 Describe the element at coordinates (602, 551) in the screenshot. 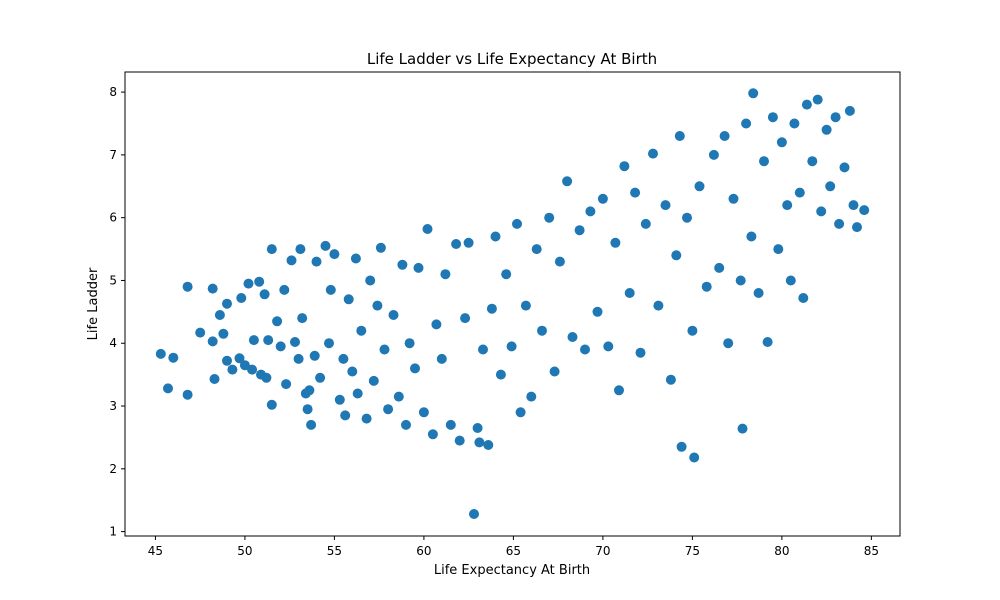

I see `x-tick-label: 70` at that location.